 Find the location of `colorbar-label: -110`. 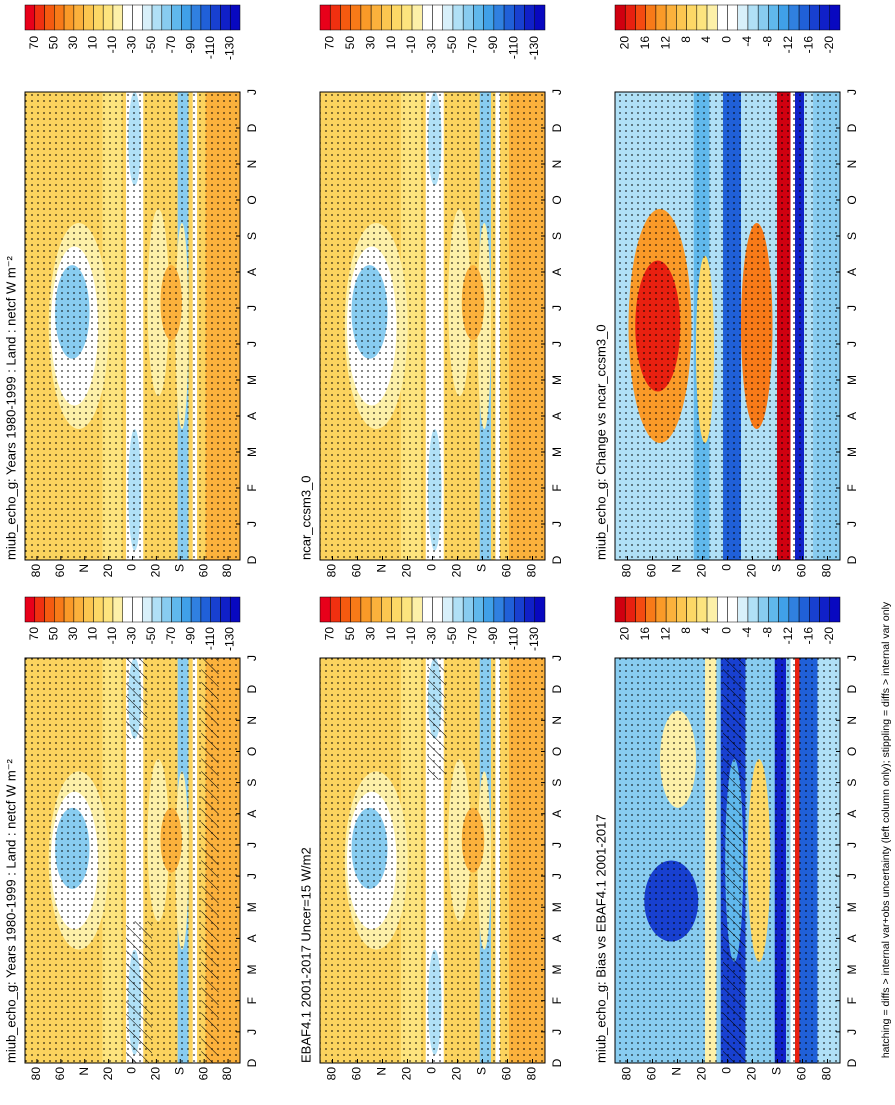

colorbar-label: -110 is located at coordinates (513, 47).